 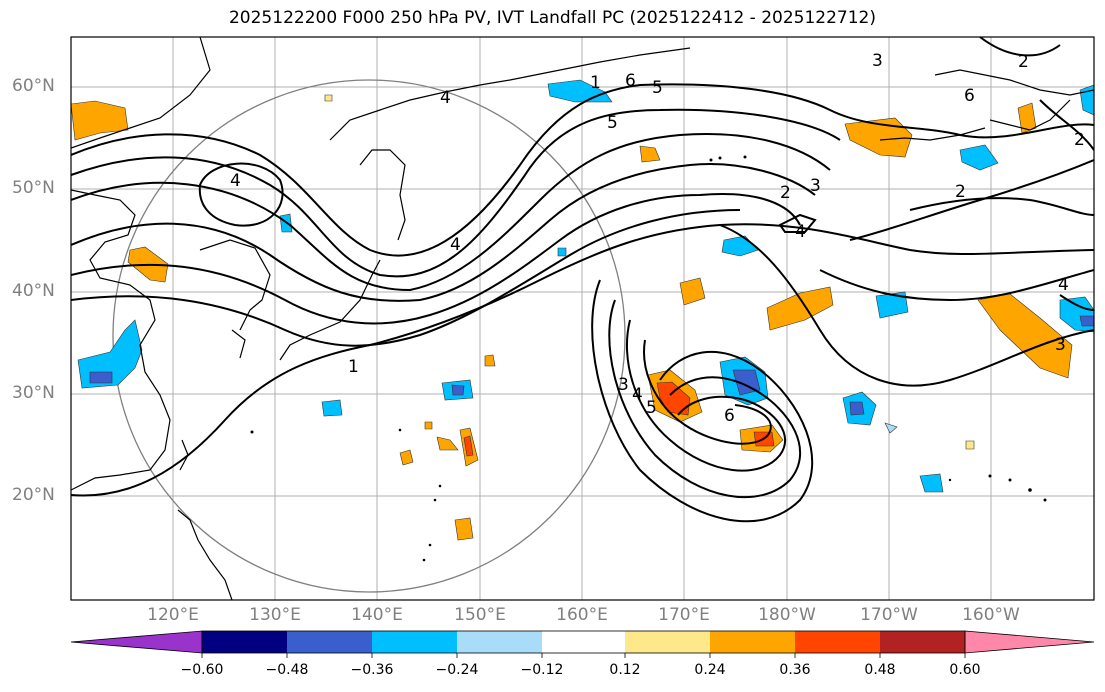 I want to click on colorbar-tick-label: 0.36, so click(x=795, y=670).